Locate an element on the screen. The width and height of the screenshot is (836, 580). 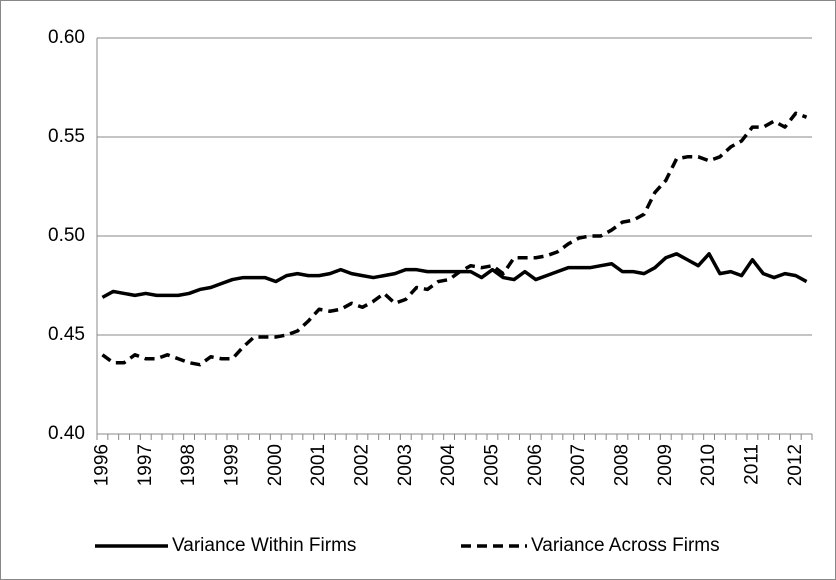
x-tick-label: 1996 is located at coordinates (101, 465).